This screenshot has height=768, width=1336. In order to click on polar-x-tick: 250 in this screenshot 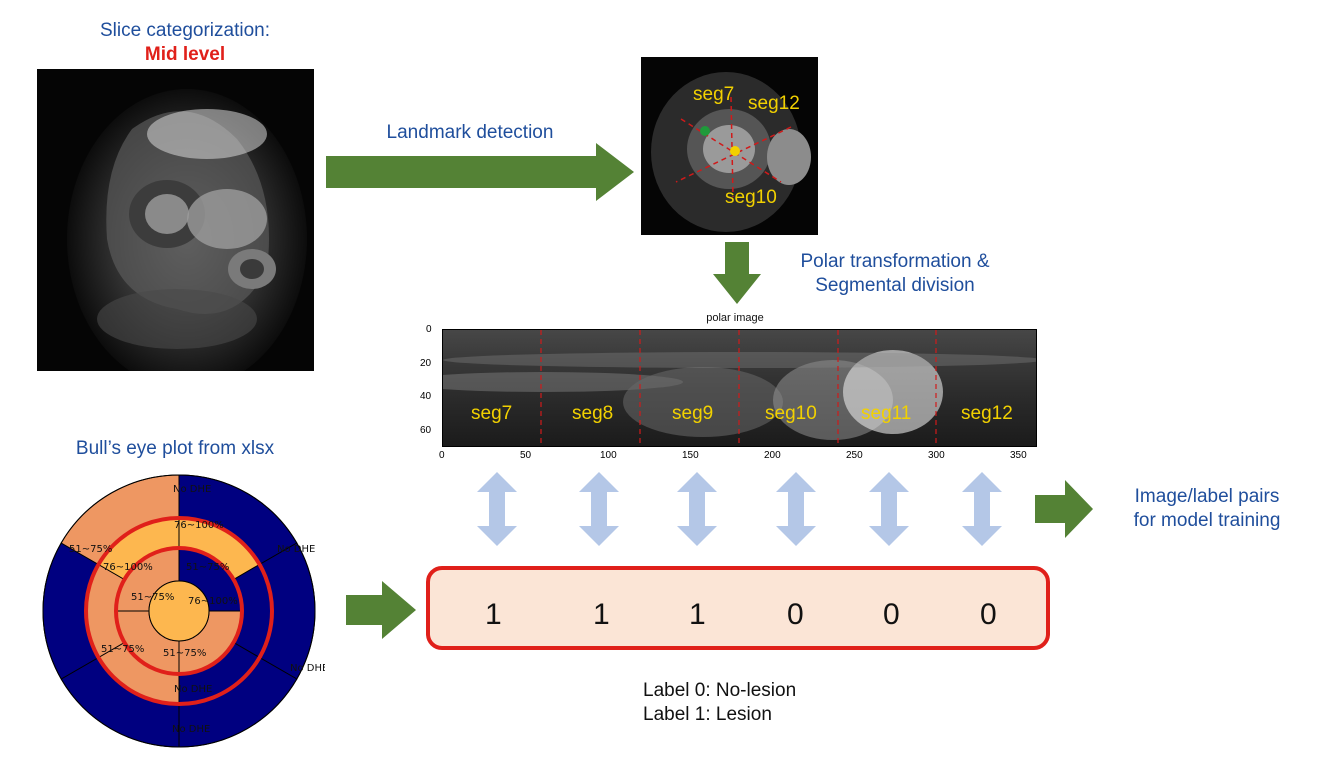, I will do `click(854, 455)`.